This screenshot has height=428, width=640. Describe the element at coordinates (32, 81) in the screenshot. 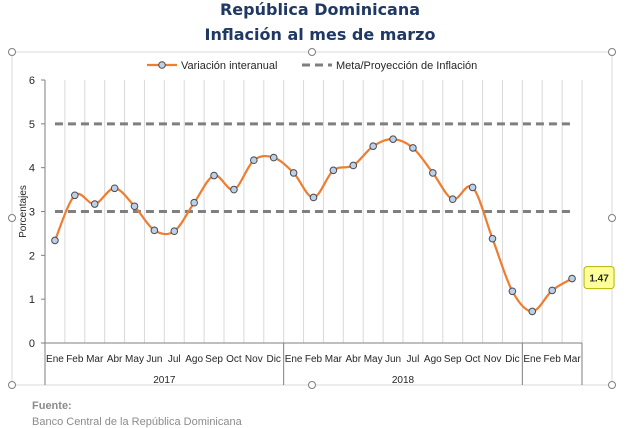

I see `y-tick-label: 6` at that location.